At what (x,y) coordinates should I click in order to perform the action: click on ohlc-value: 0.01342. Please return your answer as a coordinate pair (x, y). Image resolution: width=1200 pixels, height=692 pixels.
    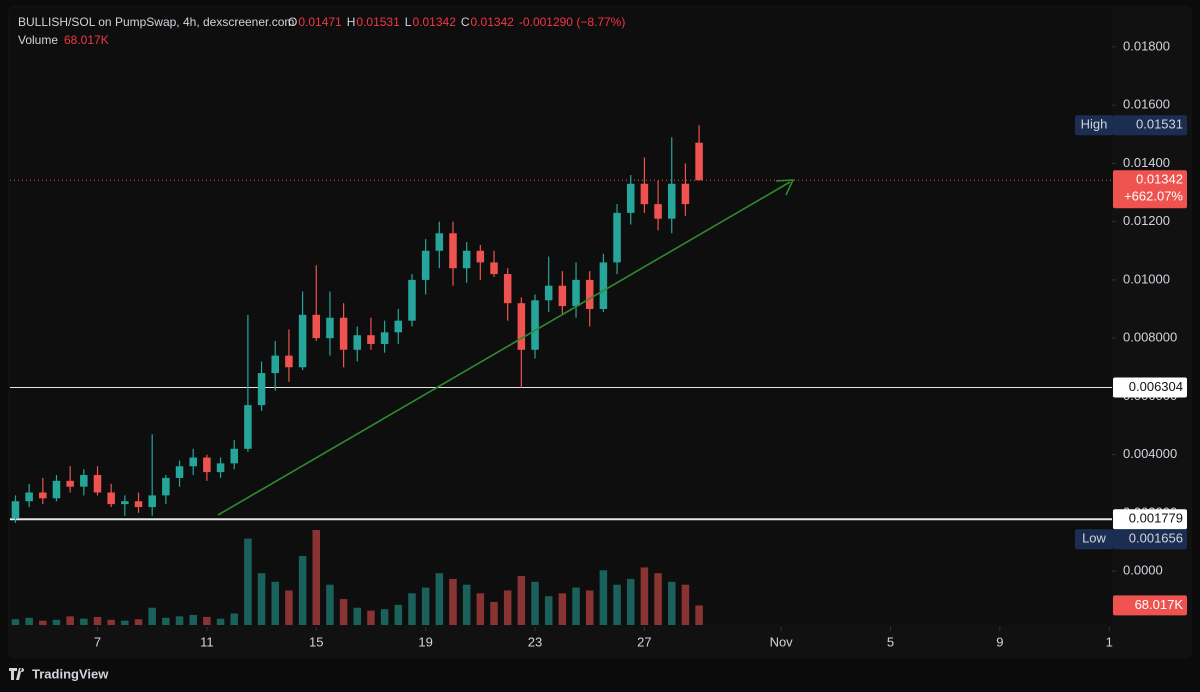
    Looking at the image, I should click on (434, 22).